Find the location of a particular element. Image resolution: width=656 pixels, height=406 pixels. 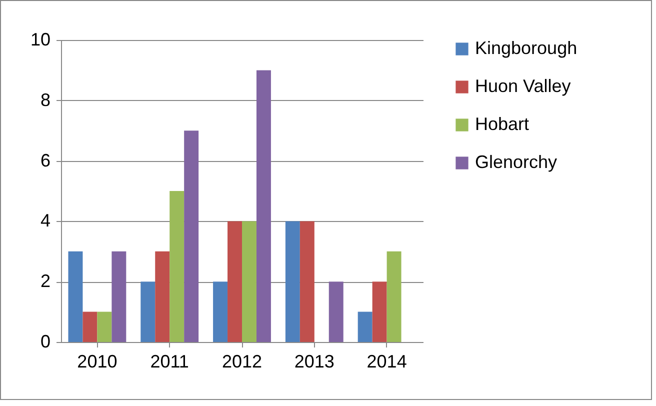

legend-label: Kingborough is located at coordinates (526, 48).